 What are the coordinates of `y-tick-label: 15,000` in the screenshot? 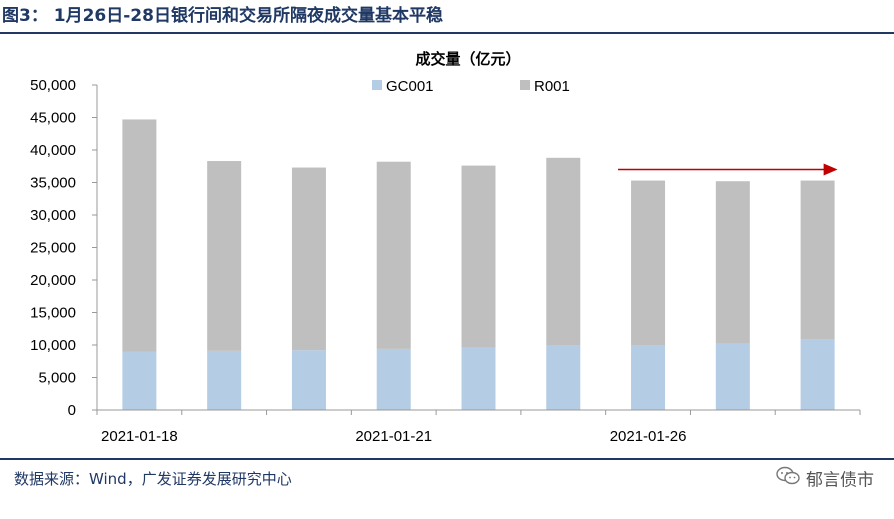 It's located at (53, 313).